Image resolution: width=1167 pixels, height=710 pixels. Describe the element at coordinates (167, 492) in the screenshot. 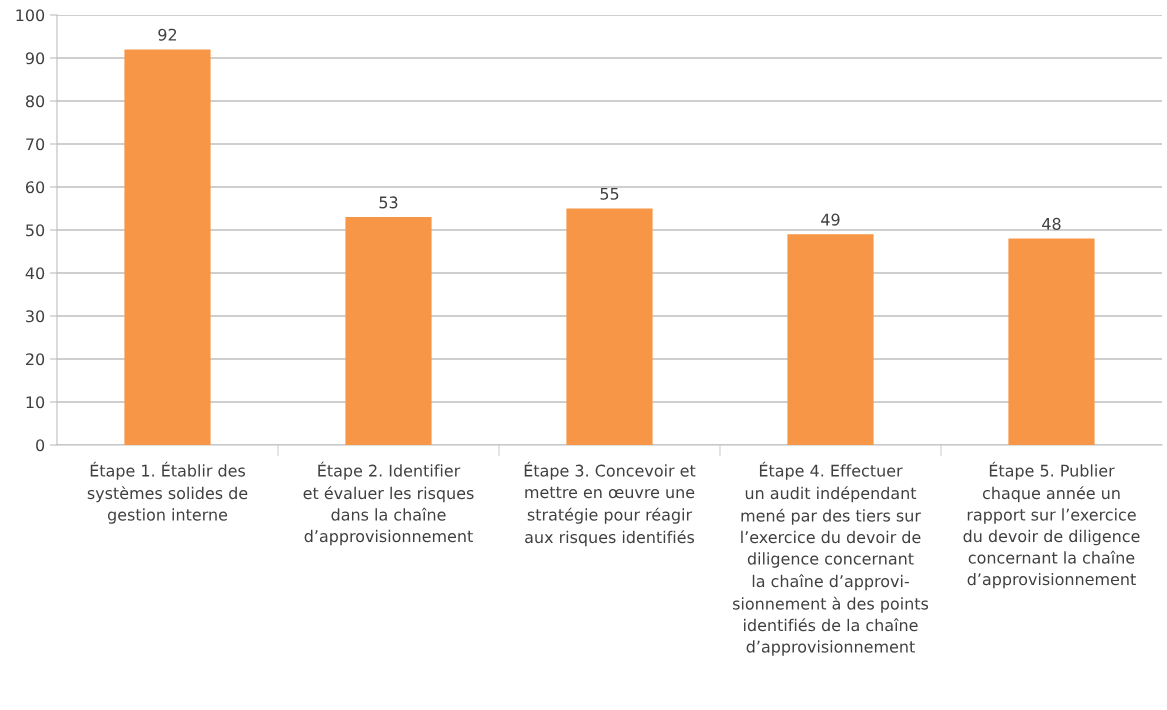

I see `x-tick-label: Étape 1. Établir des systèmes solides de gestion interne` at that location.